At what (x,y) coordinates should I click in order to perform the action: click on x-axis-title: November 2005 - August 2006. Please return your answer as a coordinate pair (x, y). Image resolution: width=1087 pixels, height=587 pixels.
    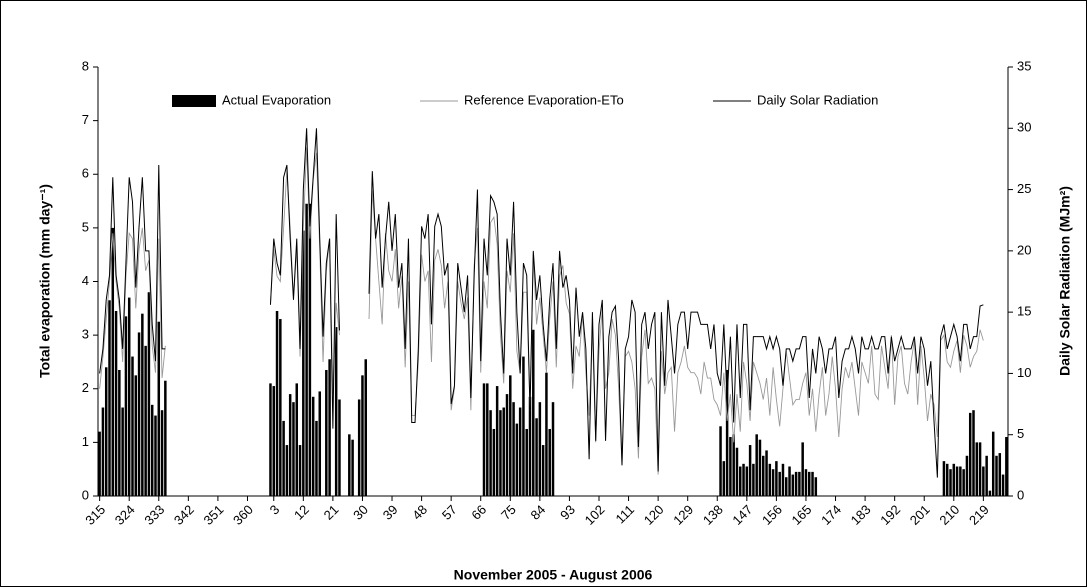
    Looking at the image, I should click on (553, 575).